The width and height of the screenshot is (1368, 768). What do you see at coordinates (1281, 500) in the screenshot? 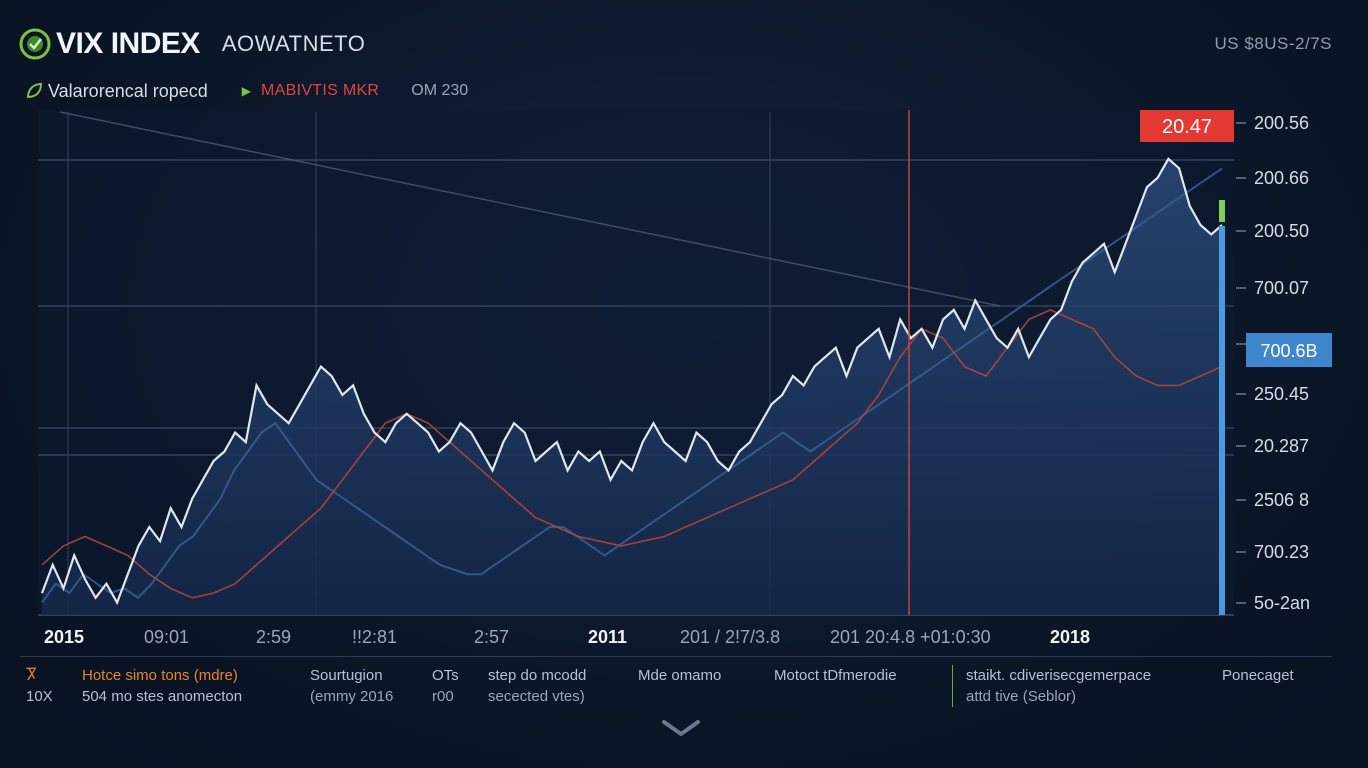
I see `y-tick-label: 2506 8` at bounding box center [1281, 500].